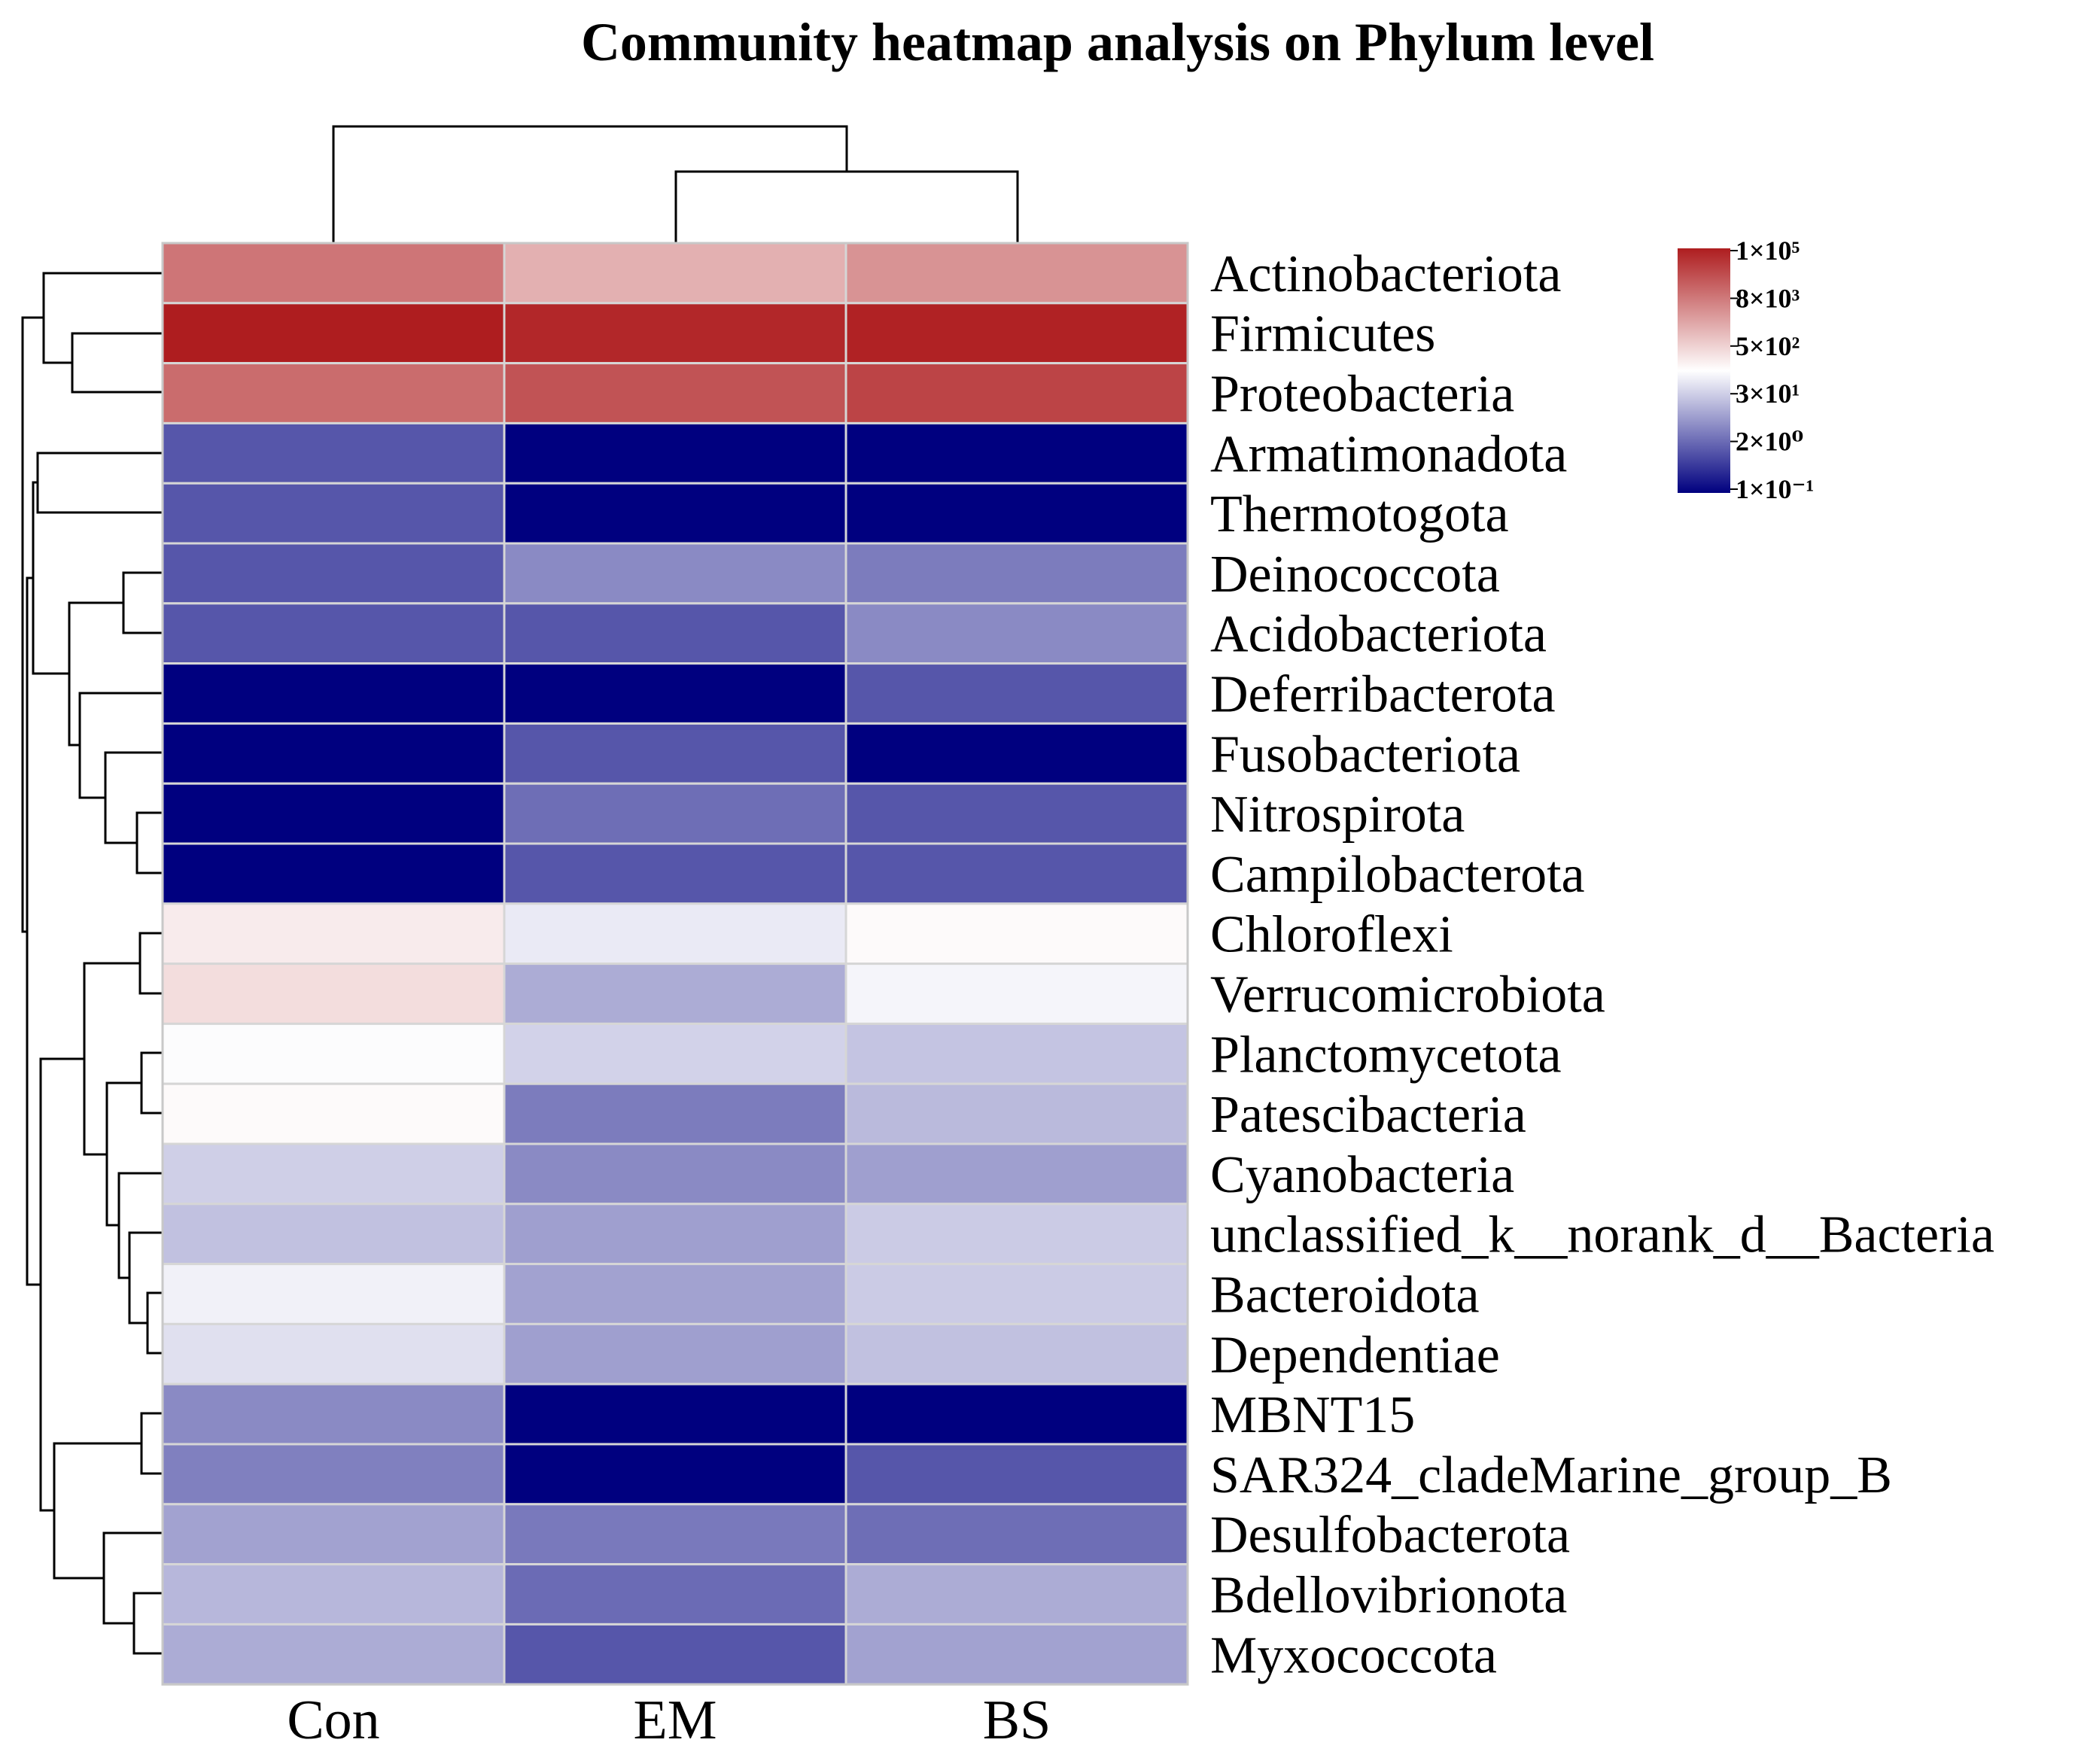  Describe the element at coordinates (1769, 442) in the screenshot. I see `colorbar-tick-label: 2×10⁰` at that location.